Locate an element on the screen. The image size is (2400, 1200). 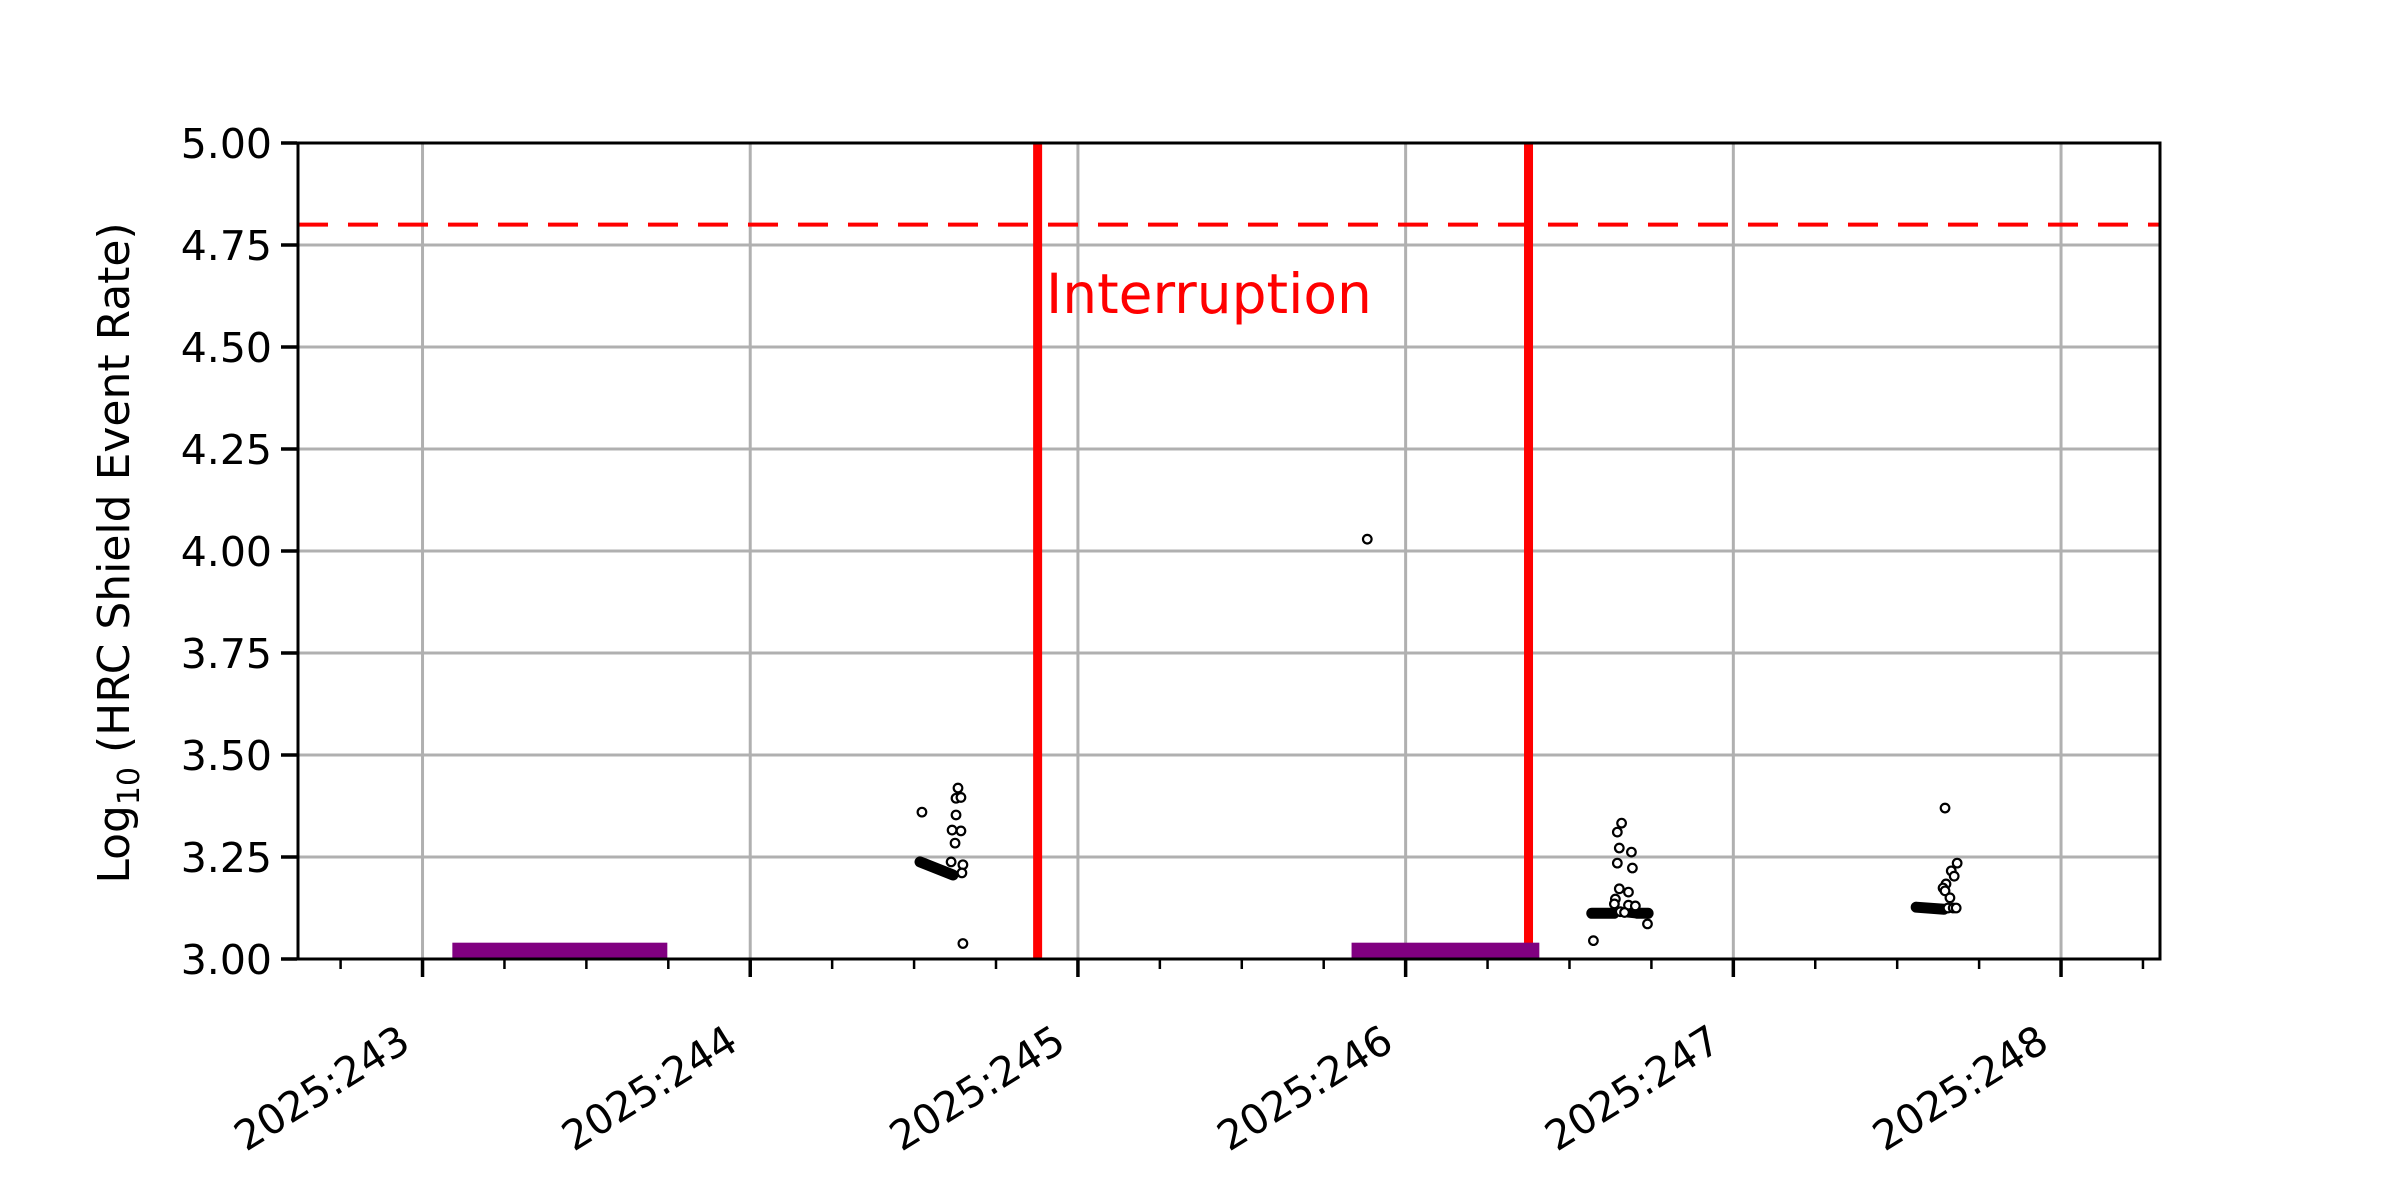
x-tick-label: 2025:245 is located at coordinates (977, 1088).